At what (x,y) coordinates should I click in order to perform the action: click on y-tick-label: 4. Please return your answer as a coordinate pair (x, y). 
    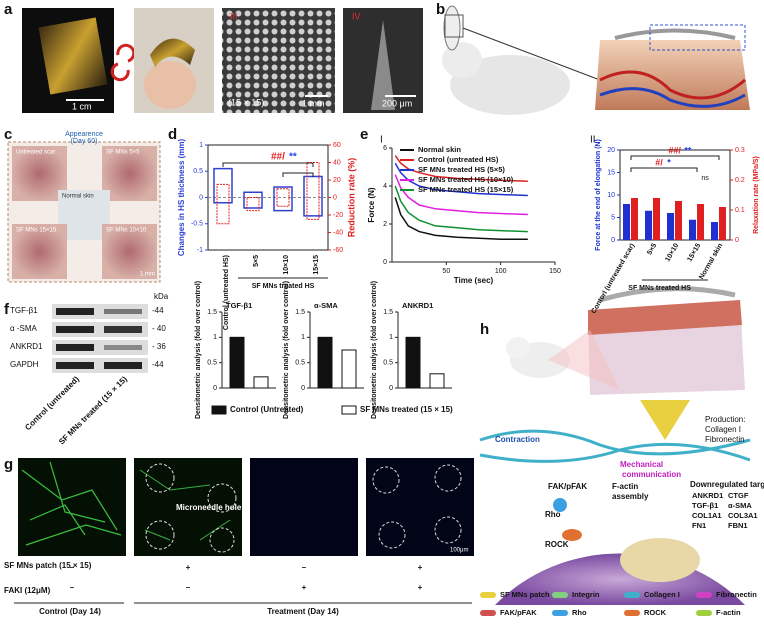
    Looking at the image, I should click on (385, 186).